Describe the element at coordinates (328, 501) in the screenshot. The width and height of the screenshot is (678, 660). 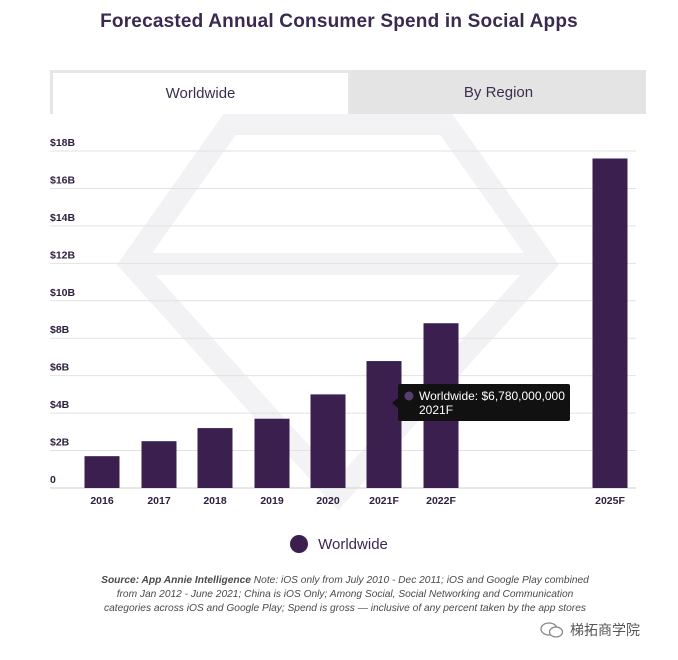
I see `x-tick-label: 2020` at that location.